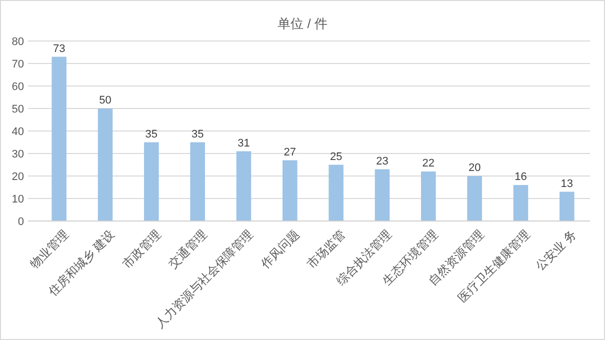 The image size is (605, 340). Describe the element at coordinates (18, 132) in the screenshot. I see `y-tick-label: 40` at that location.